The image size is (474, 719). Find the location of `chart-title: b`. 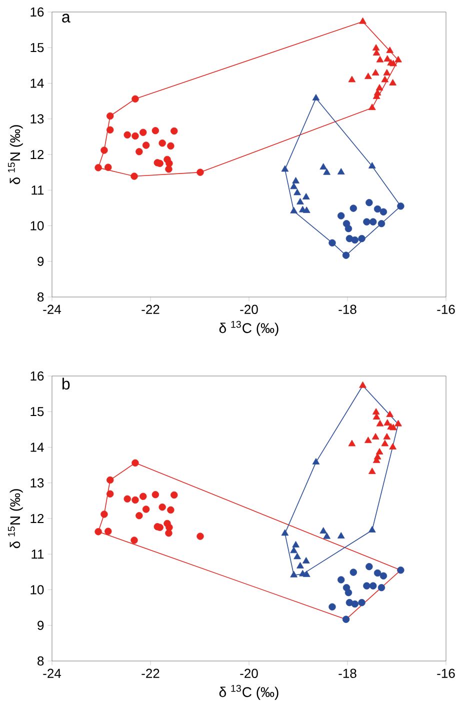

chart-title: b is located at coordinates (66, 384).